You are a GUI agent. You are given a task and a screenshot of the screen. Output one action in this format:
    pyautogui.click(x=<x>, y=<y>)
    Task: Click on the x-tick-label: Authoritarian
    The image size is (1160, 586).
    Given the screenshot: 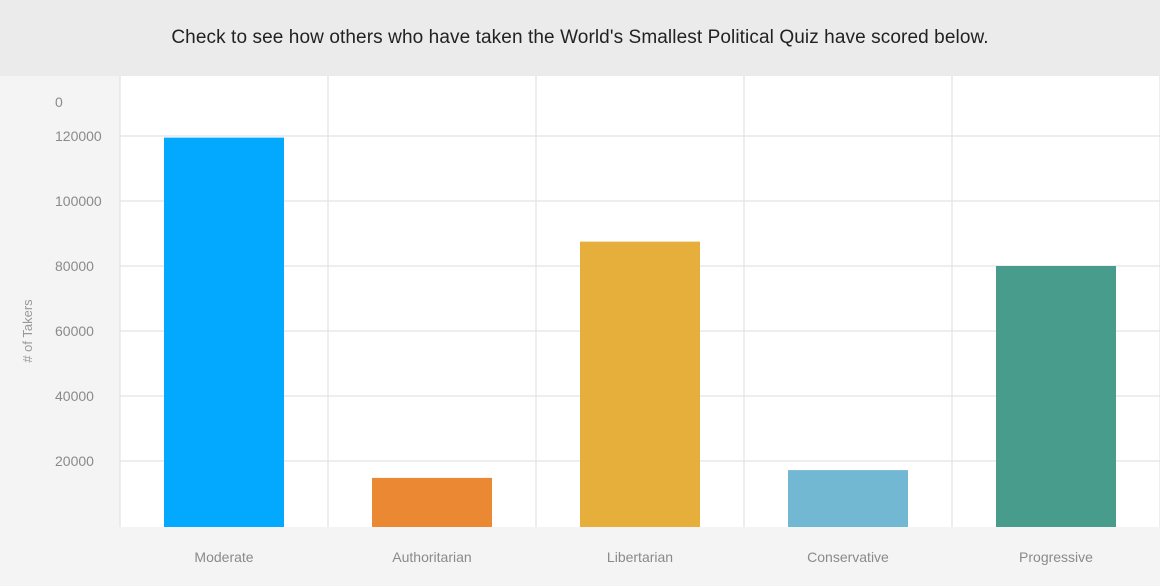 What is the action you would take?
    pyautogui.click(x=431, y=557)
    